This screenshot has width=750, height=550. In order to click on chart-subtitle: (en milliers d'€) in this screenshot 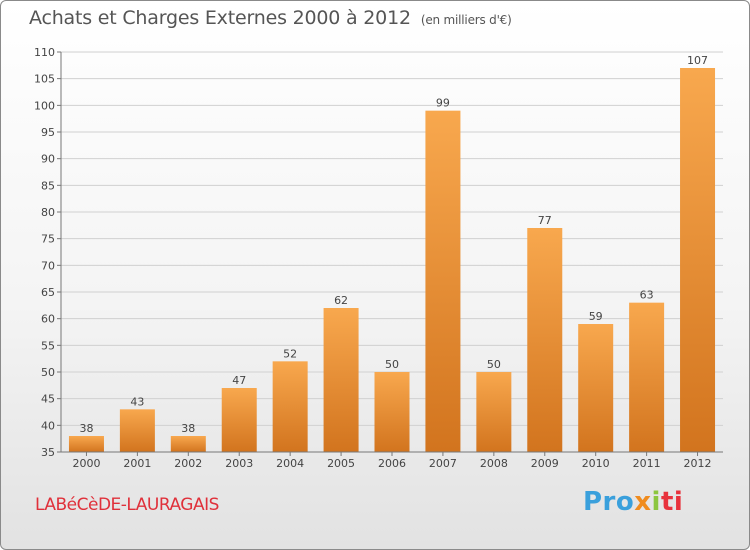, I will do `click(466, 20)`.